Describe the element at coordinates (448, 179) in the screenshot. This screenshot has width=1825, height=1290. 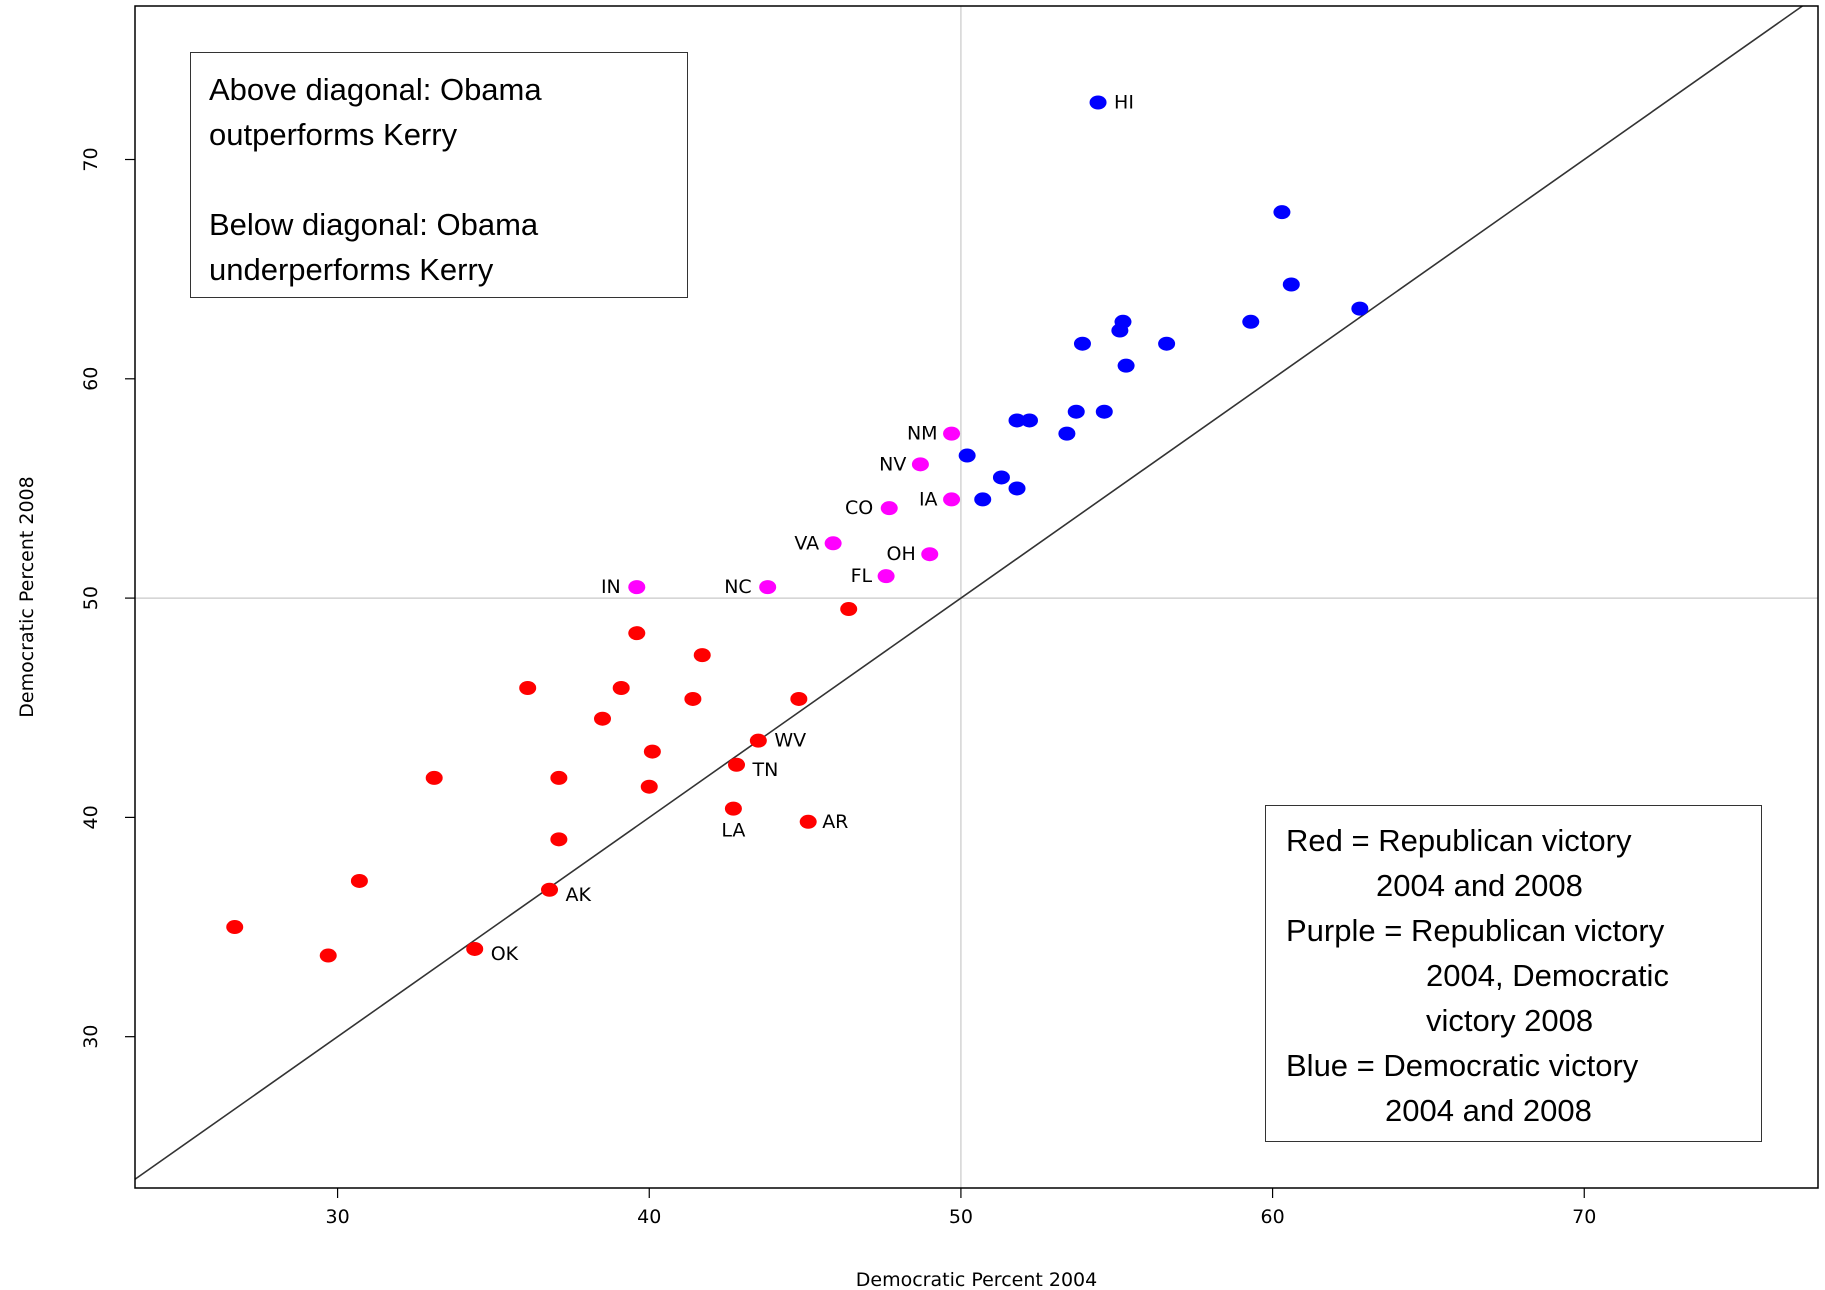
I see `top-box-spacer` at that location.